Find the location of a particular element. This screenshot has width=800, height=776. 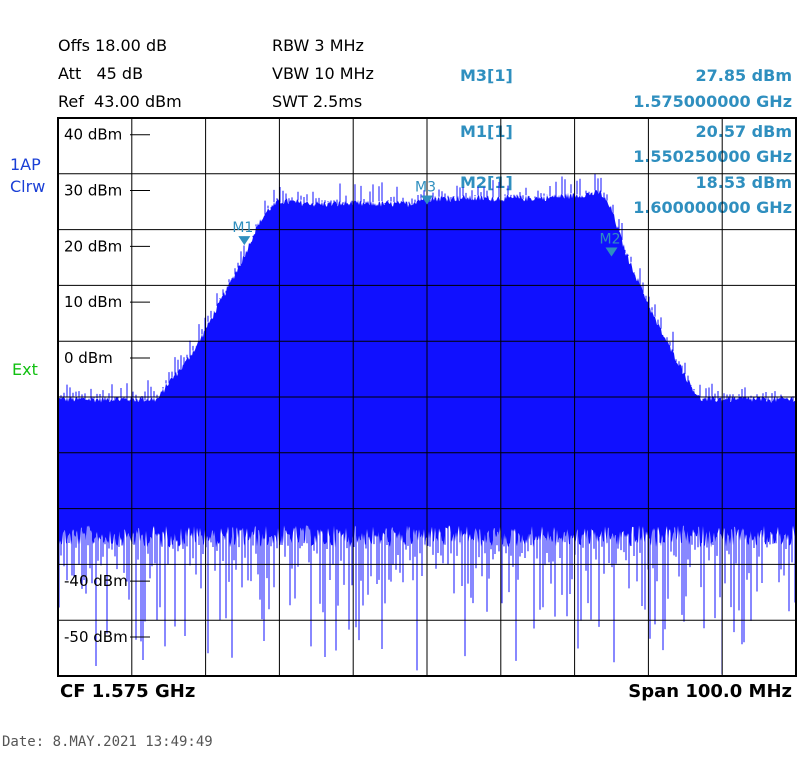

marker-m3-name: M3[1] is located at coordinates (486, 75).